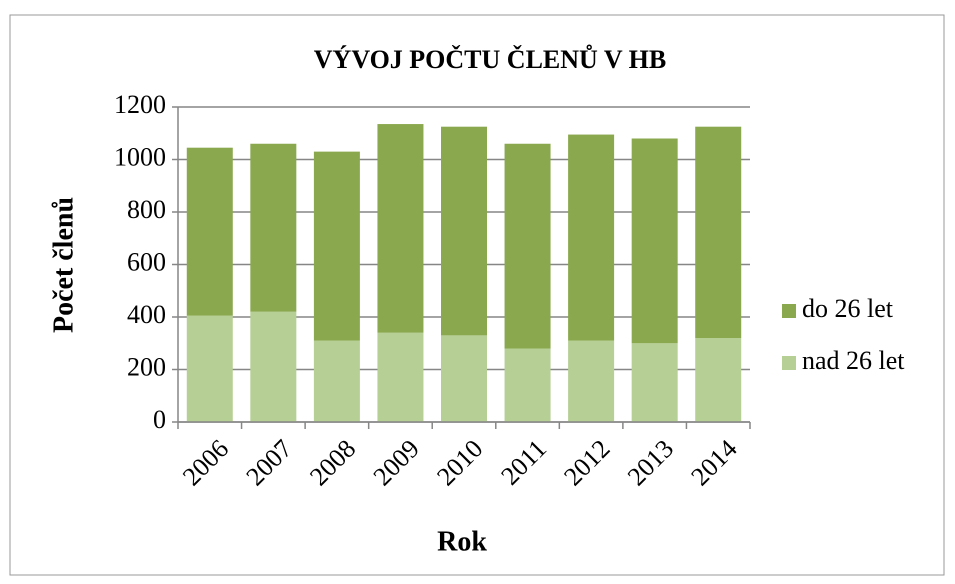 The width and height of the screenshot is (955, 584). Describe the element at coordinates (146, 366) in the screenshot. I see `y-tick-label: 200` at that location.